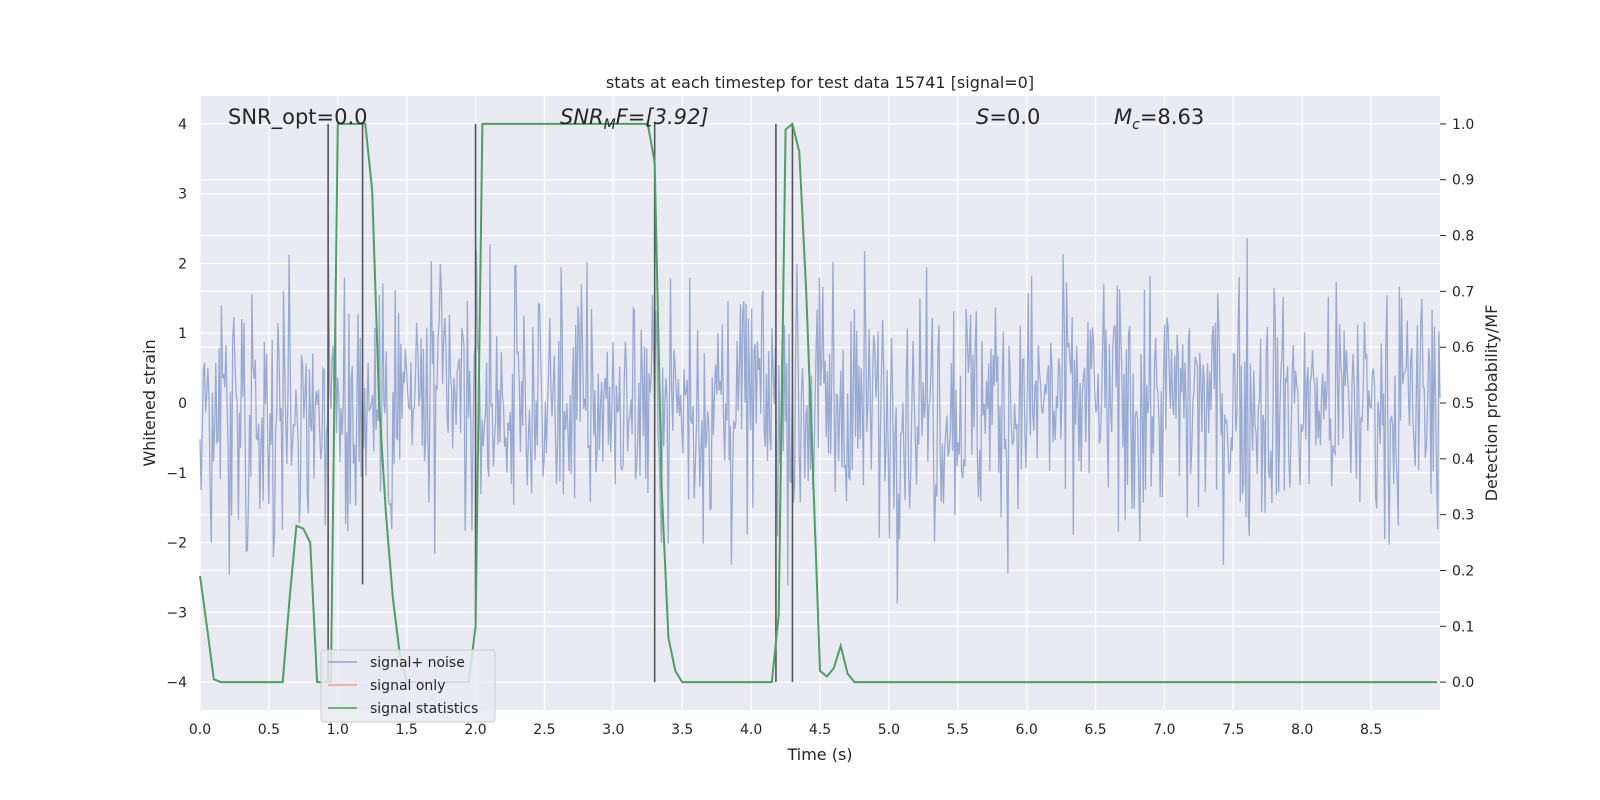  What do you see at coordinates (662, 117) in the screenshot?
I see `snr-mf-rest: F=[3.92]` at bounding box center [662, 117].